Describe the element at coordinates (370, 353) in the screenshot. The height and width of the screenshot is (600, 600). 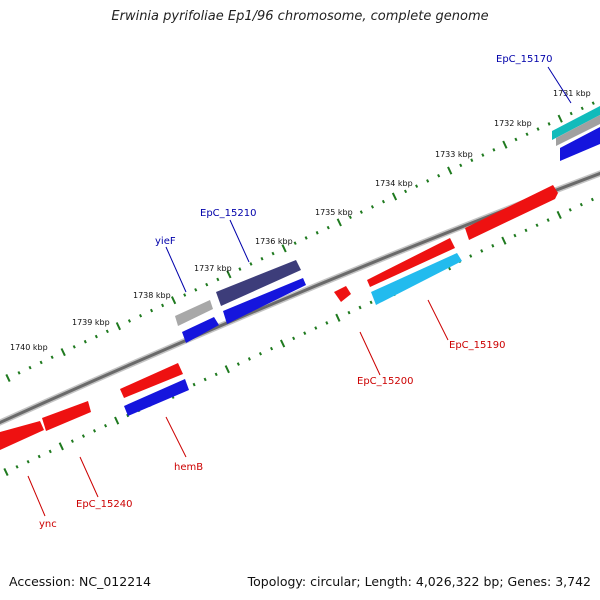
I see `leader-epc15200` at that location.